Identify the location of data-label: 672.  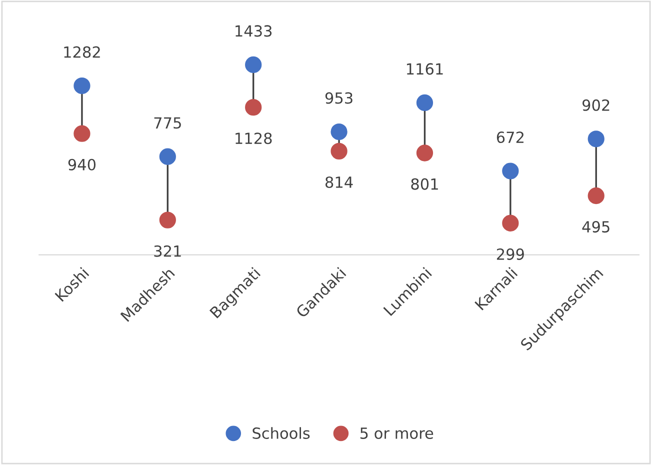
(510, 138).